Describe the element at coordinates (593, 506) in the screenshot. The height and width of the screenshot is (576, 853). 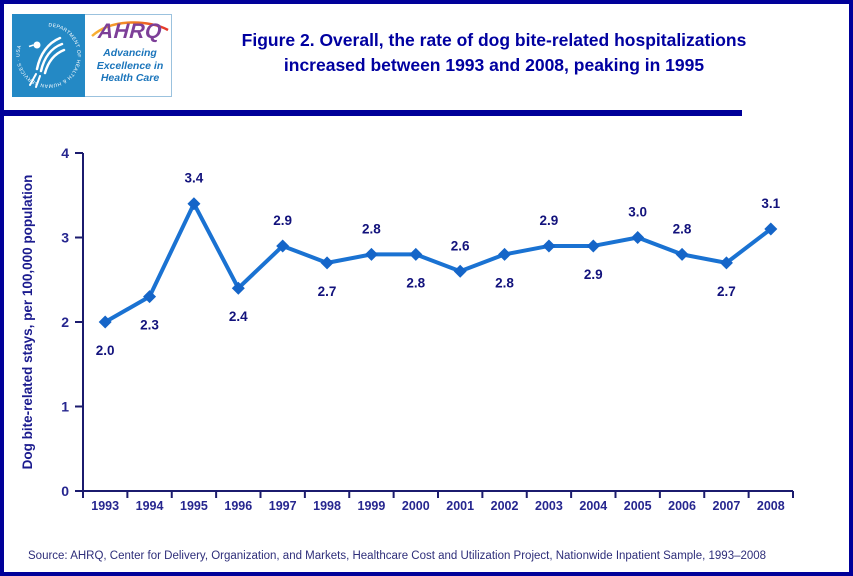
I see `x-tick-label-2004: 2004` at that location.